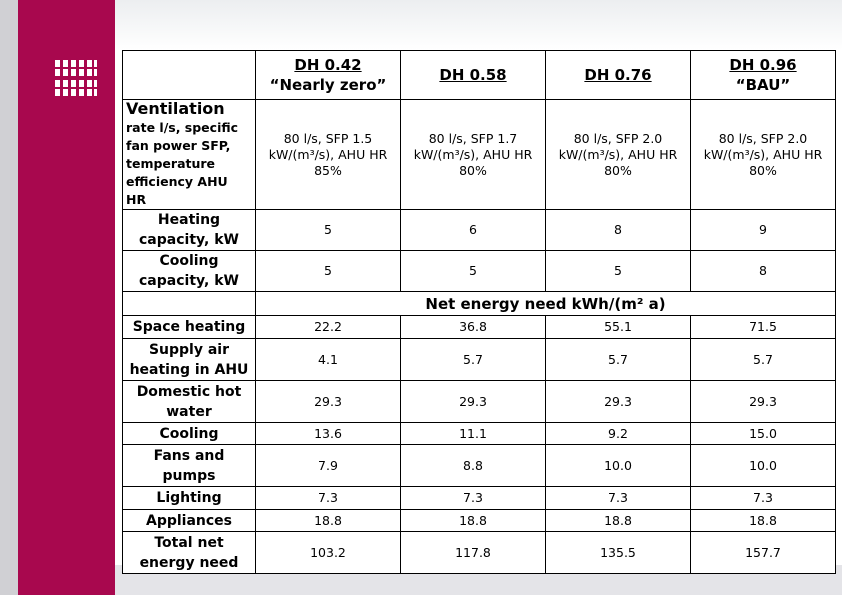  I want to click on row-label-text: Domestic hot water, so click(189, 401).